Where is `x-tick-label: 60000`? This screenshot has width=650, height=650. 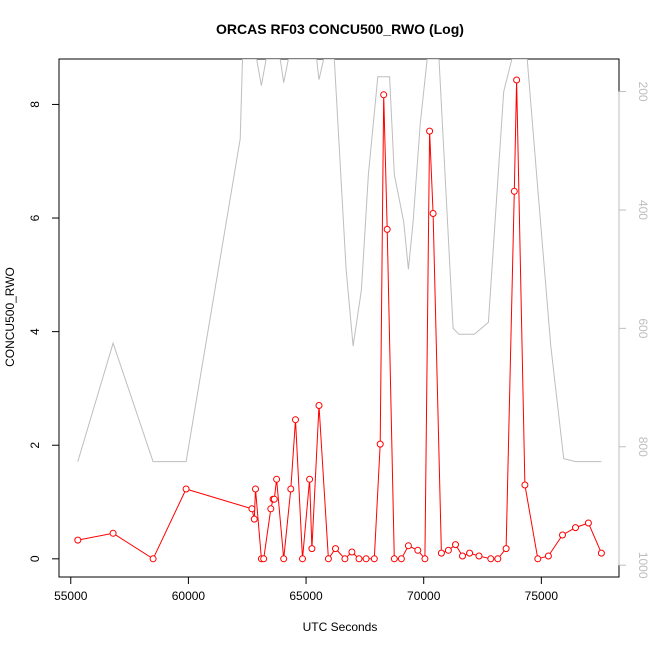 x-tick-label: 60000 is located at coordinates (189, 596).